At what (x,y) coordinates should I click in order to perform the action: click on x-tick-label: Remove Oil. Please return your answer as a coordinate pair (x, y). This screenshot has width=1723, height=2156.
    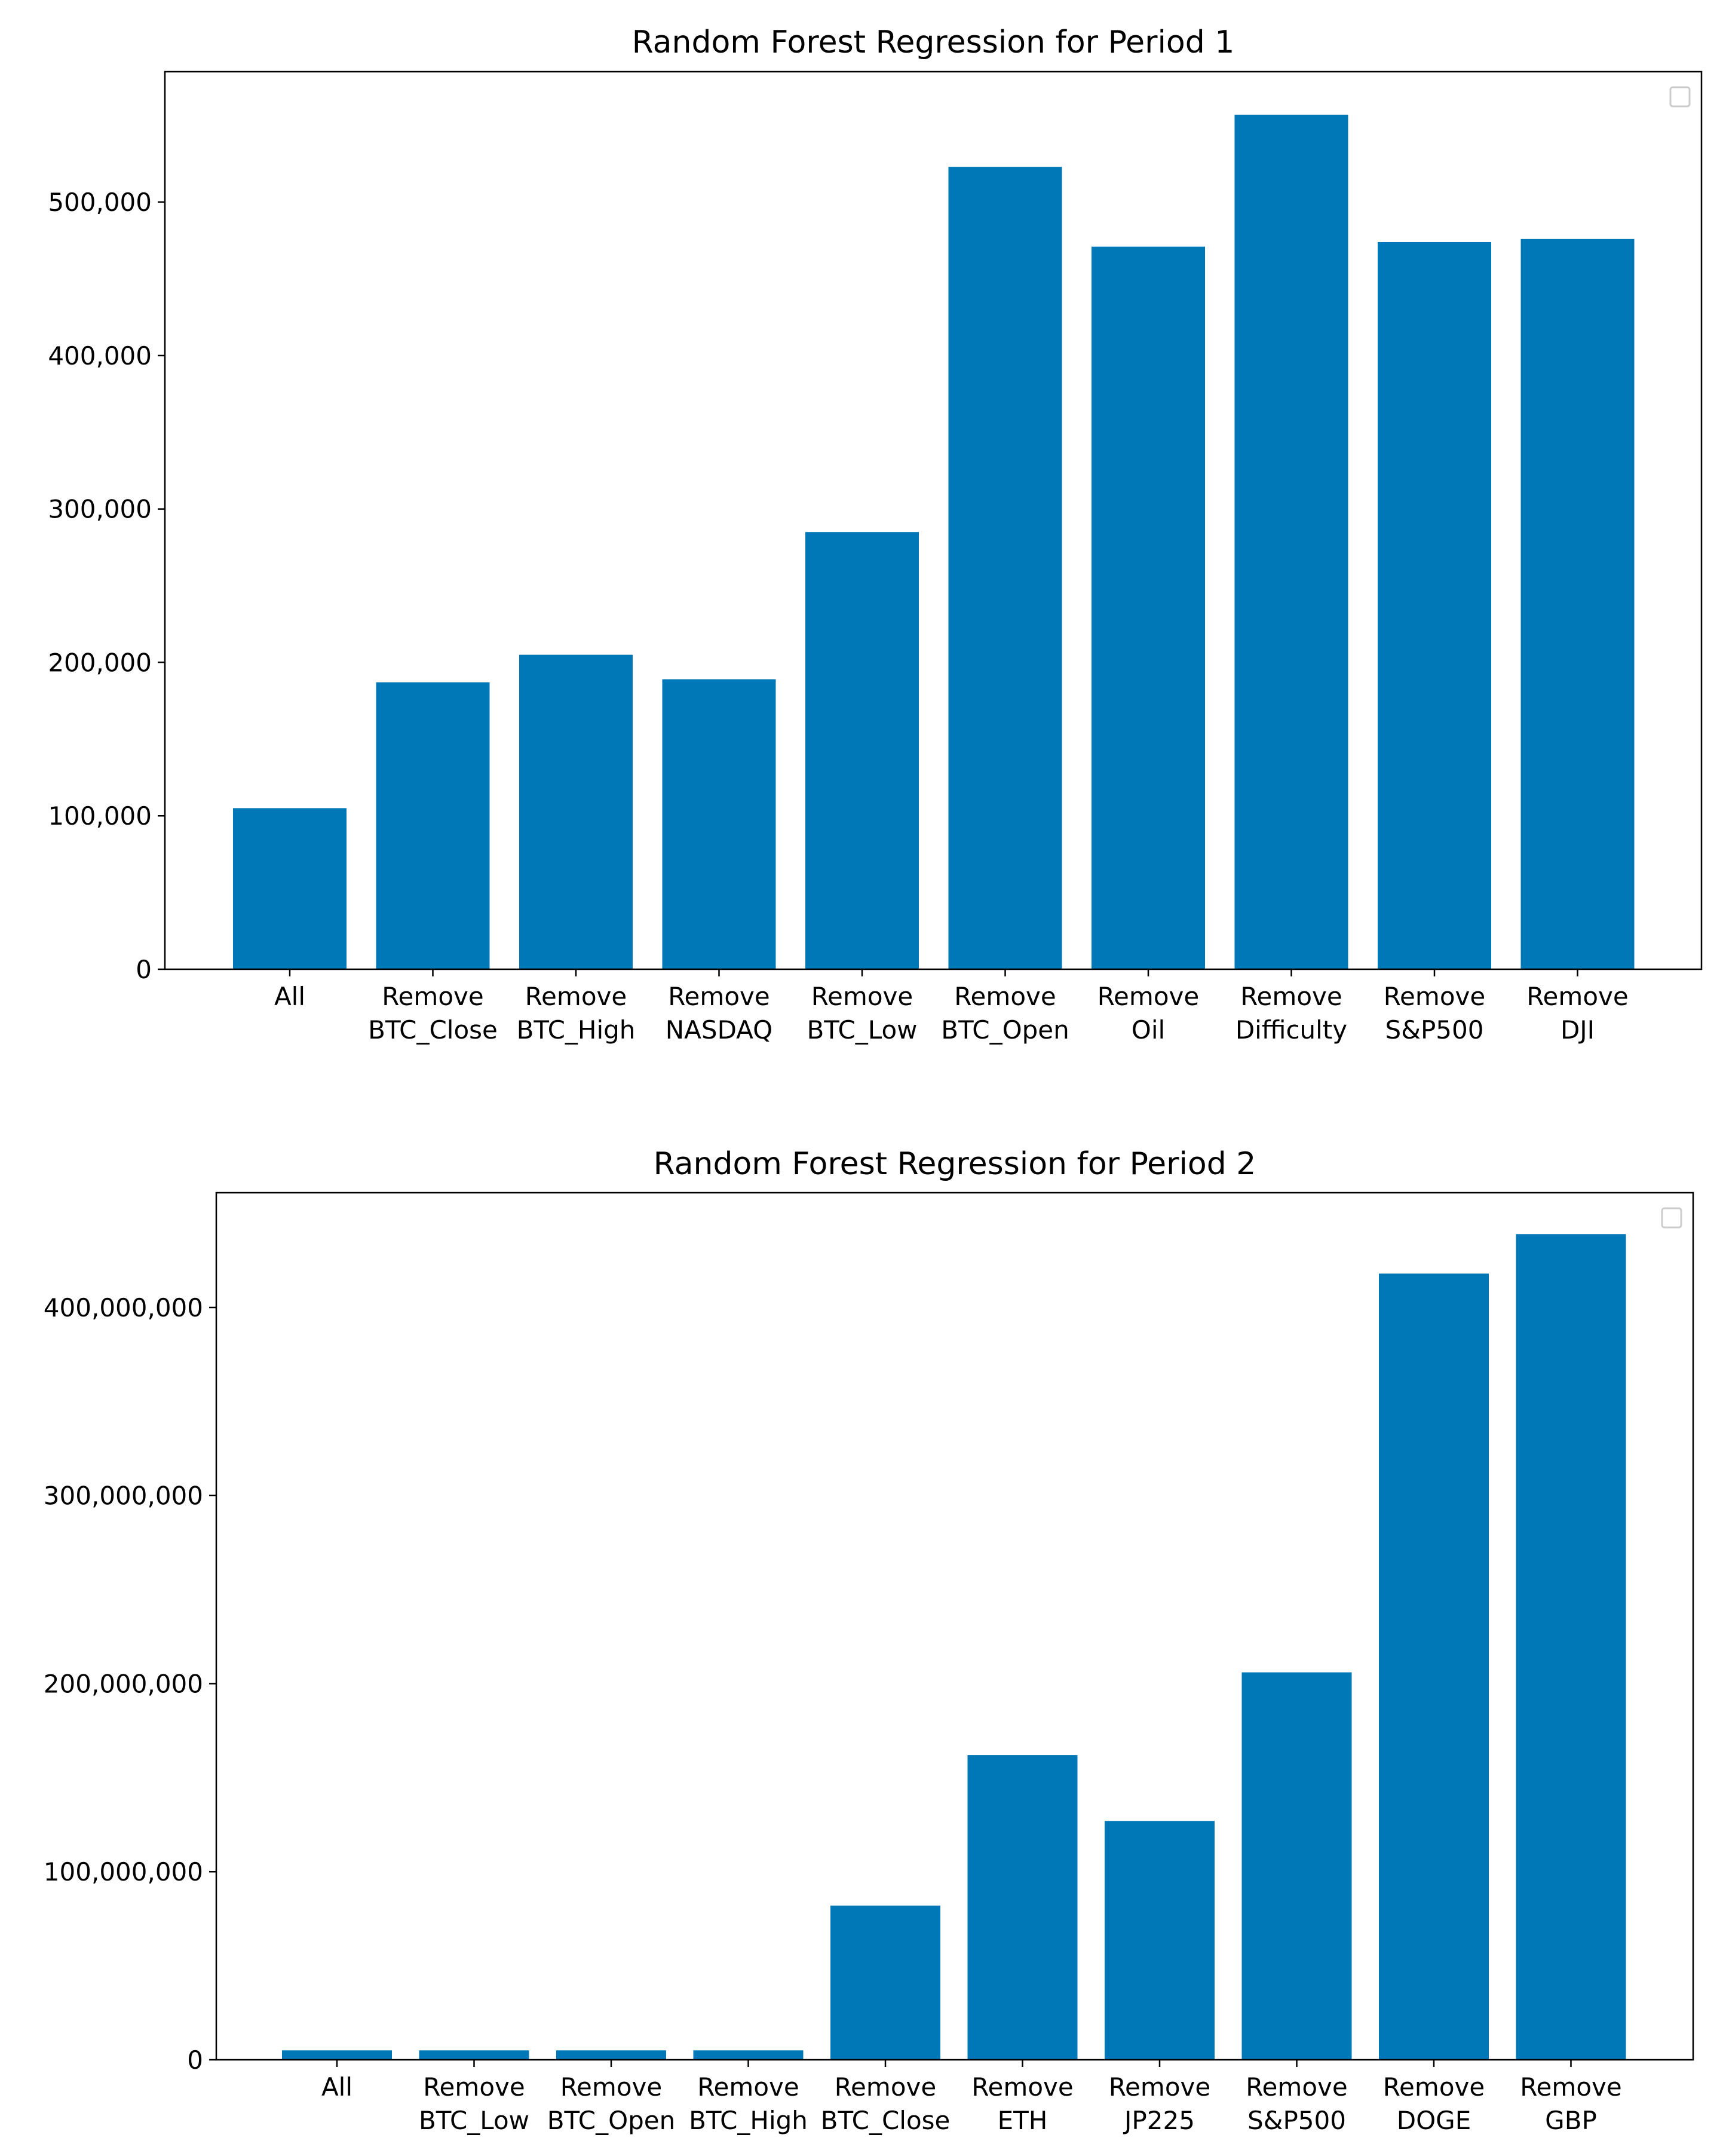
    Looking at the image, I should click on (1148, 1013).